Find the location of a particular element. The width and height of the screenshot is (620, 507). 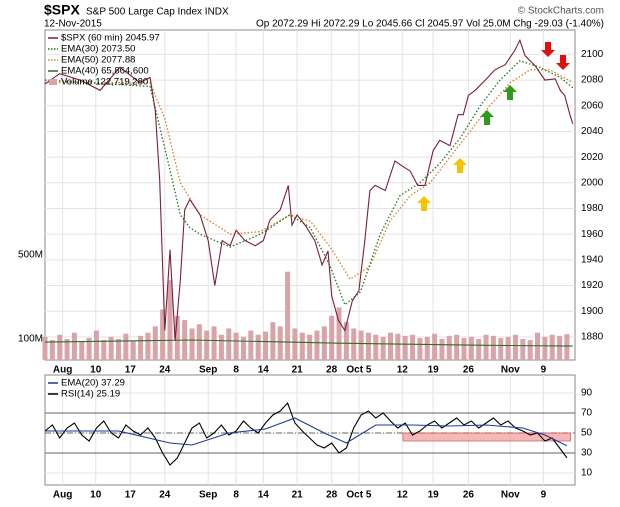

y-tick-label: 10 is located at coordinates (587, 473).